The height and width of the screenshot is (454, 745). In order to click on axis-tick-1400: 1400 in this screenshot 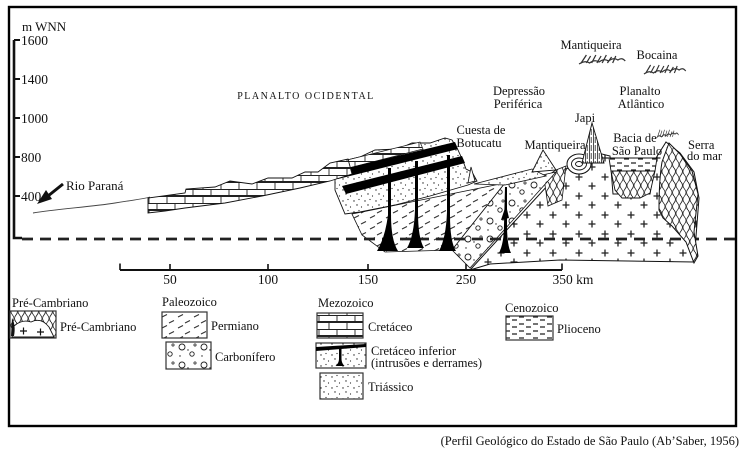, I will do `click(34, 79)`.